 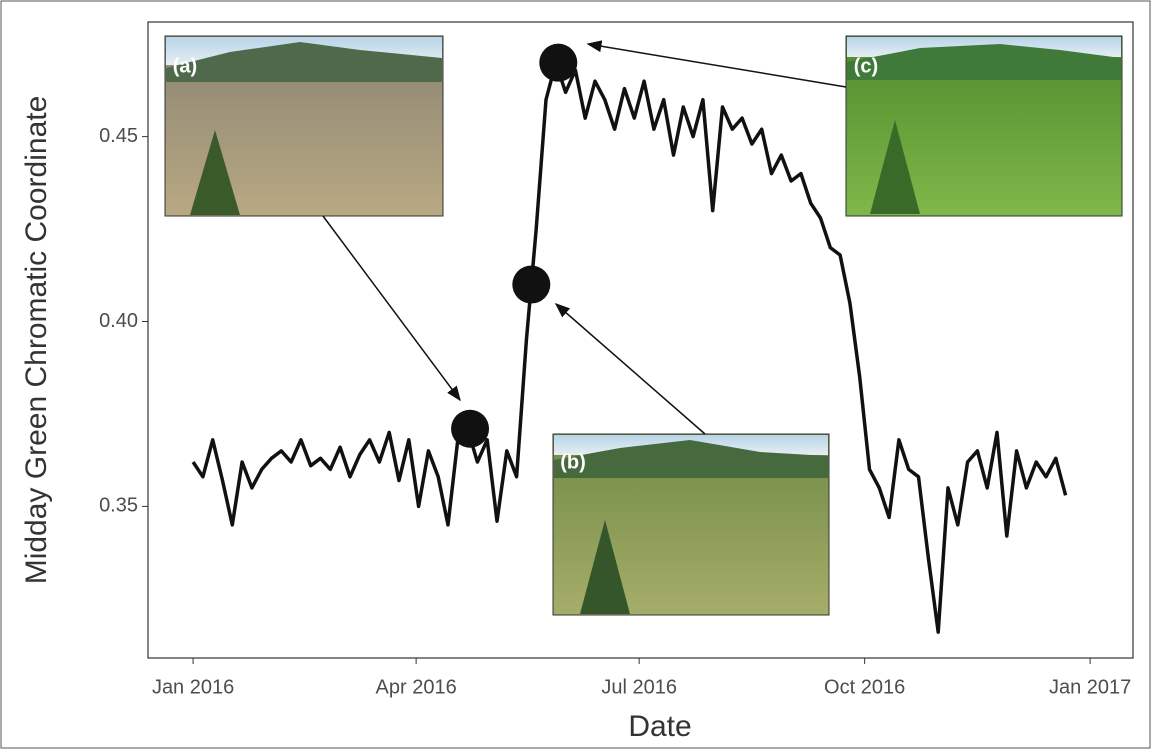 I want to click on x-tick-label: Oct 2016, so click(x=864, y=687).